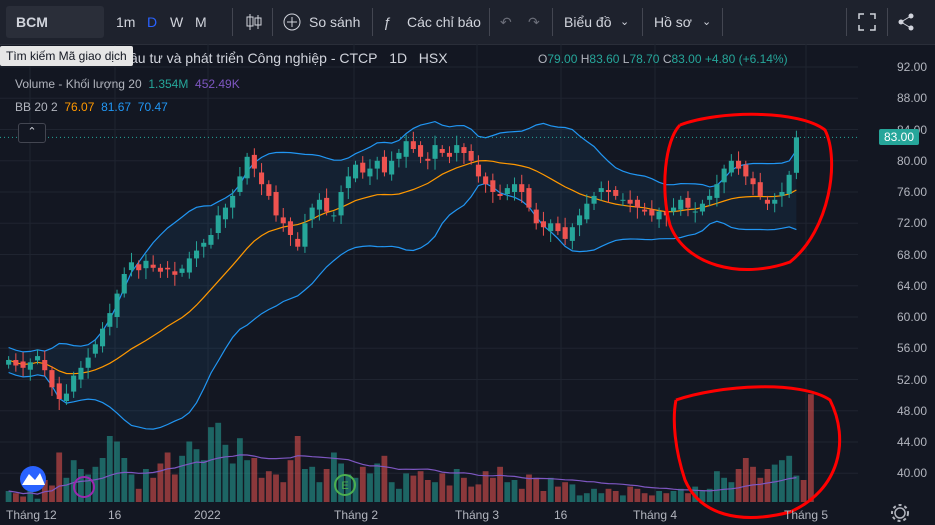  Describe the element at coordinates (254, 22) in the screenshot. I see `candles-icon` at that location.